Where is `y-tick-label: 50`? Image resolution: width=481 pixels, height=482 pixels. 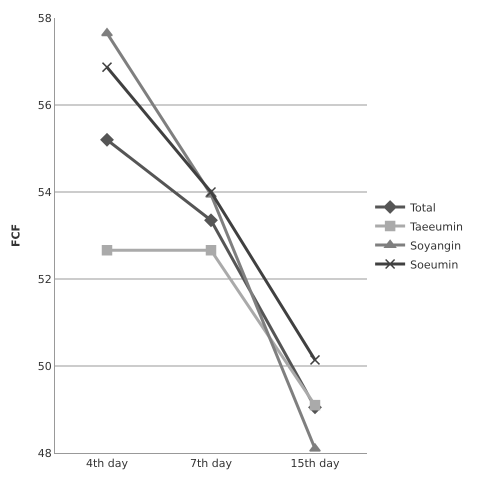
y-tick-label: 50 is located at coordinates (45, 366).